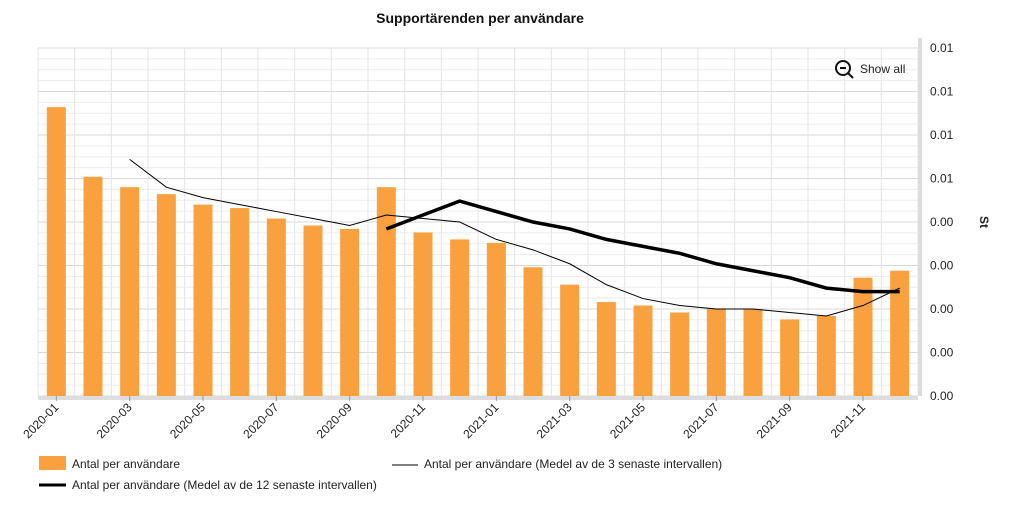 This screenshot has height=509, width=1024. What do you see at coordinates (882, 69) in the screenshot?
I see `show-all-label: Show all` at bounding box center [882, 69].